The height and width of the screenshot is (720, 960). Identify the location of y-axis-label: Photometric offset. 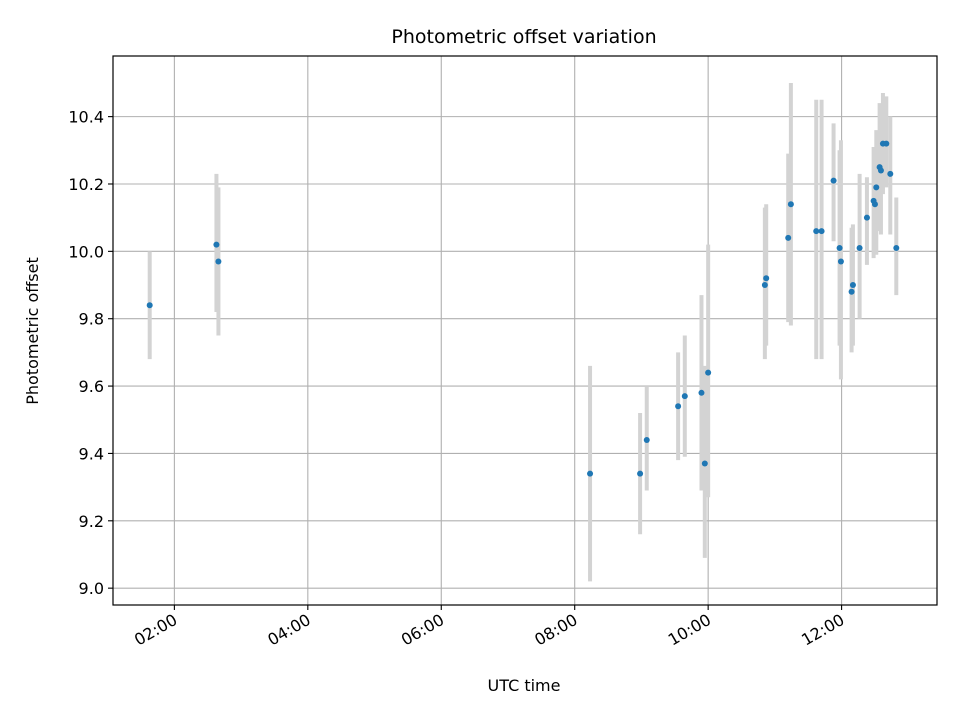
(32, 331).